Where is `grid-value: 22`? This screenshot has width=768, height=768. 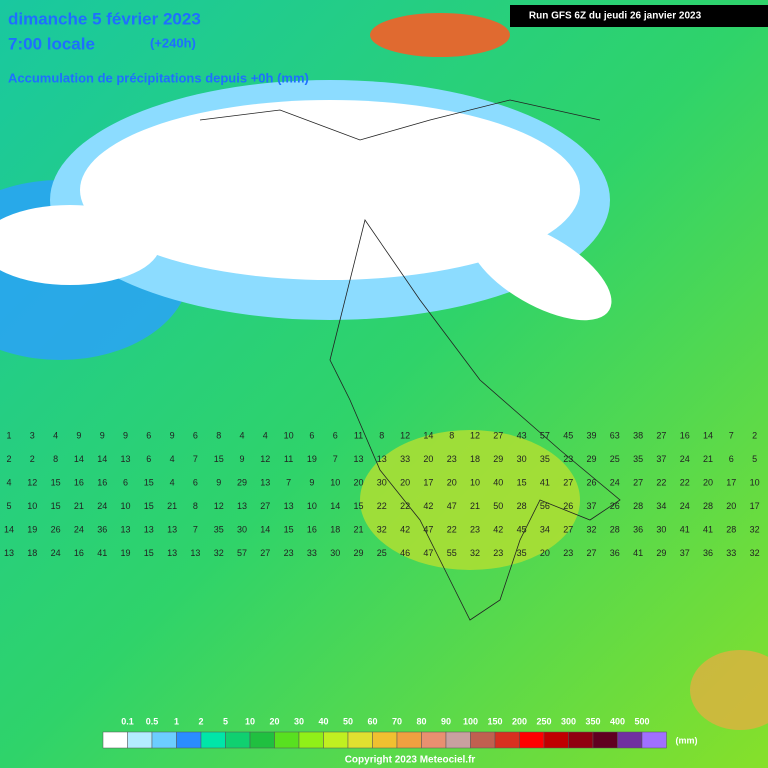 grid-value: 22 is located at coordinates (685, 482).